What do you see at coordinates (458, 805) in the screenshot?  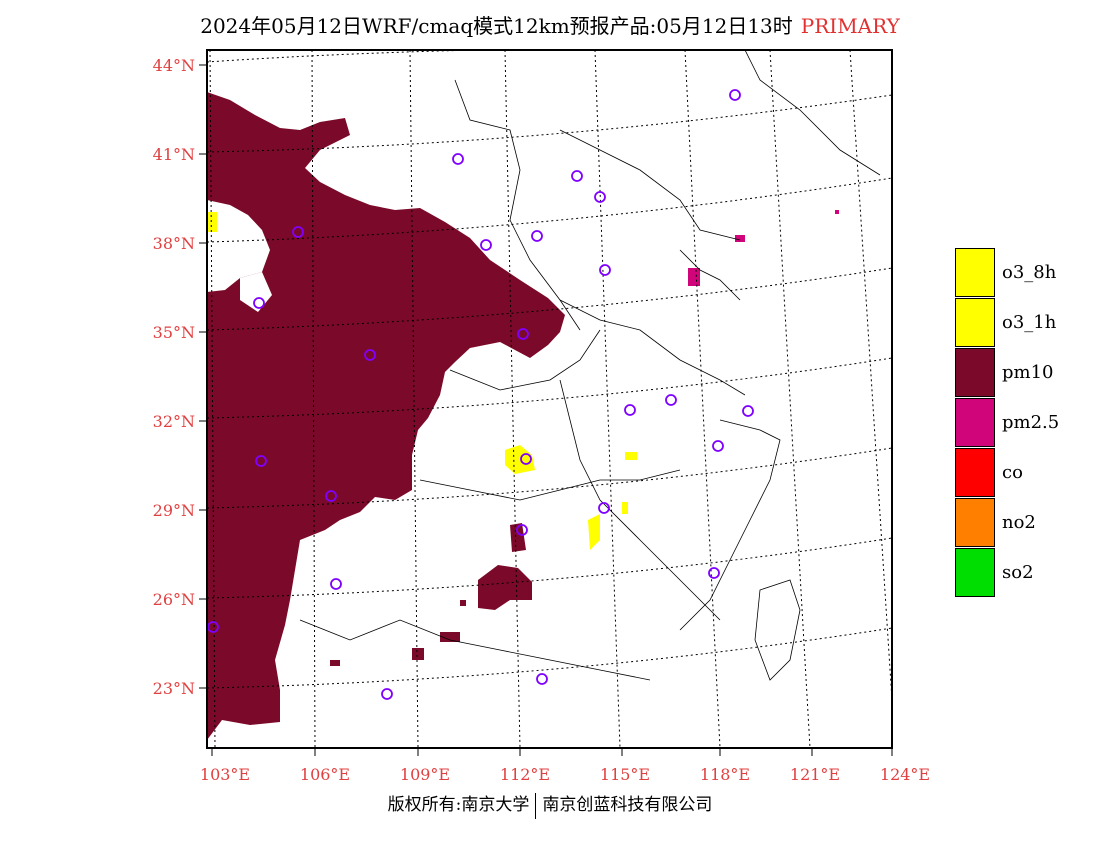 I see `copyright-left: 版权所有:南京大学` at bounding box center [458, 805].